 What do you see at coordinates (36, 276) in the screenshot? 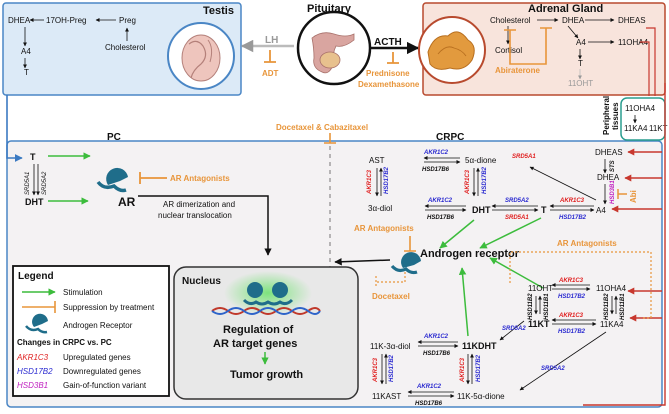
I see `legend-title: Legend` at bounding box center [36, 276].